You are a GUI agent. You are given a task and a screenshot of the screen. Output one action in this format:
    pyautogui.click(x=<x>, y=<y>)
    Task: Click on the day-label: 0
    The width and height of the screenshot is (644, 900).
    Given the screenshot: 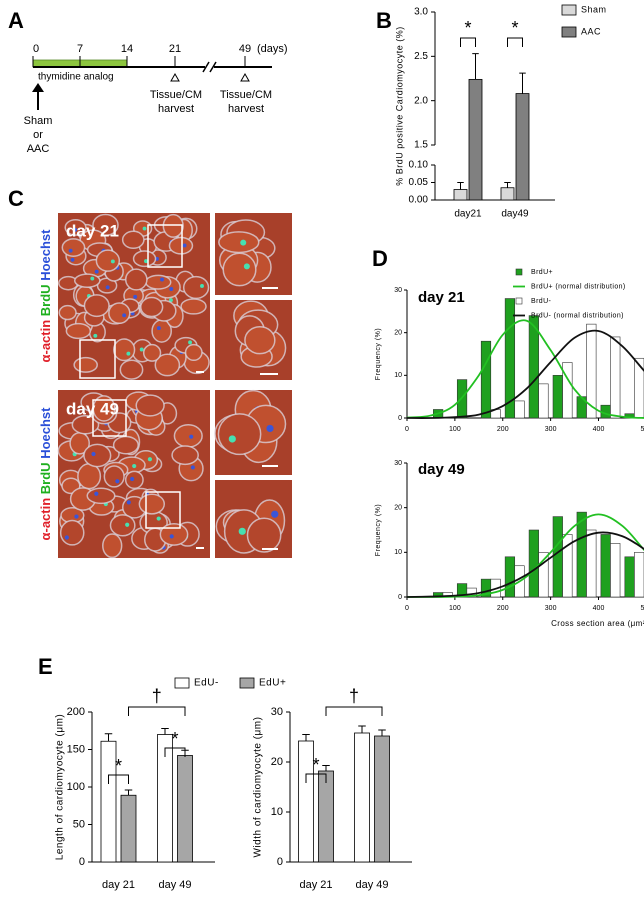 What is the action you would take?
    pyautogui.click(x=36, y=49)
    